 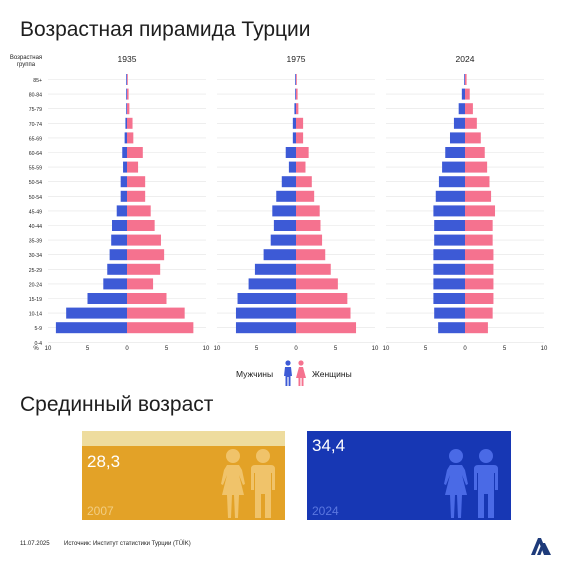 What do you see at coordinates (35, 198) in the screenshot?
I see `age-group-label: 50-54` at bounding box center [35, 198].